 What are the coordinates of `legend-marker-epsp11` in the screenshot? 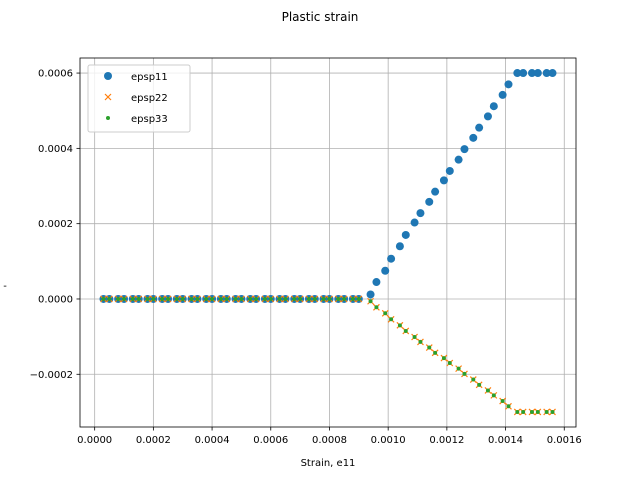 It's located at (108, 76).